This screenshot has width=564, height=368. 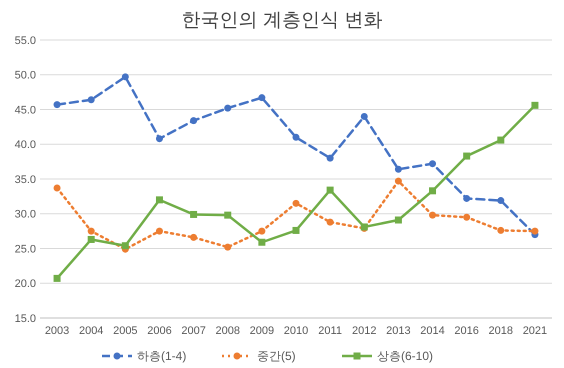 I want to click on legend-label: 중간(5), so click(x=276, y=356).